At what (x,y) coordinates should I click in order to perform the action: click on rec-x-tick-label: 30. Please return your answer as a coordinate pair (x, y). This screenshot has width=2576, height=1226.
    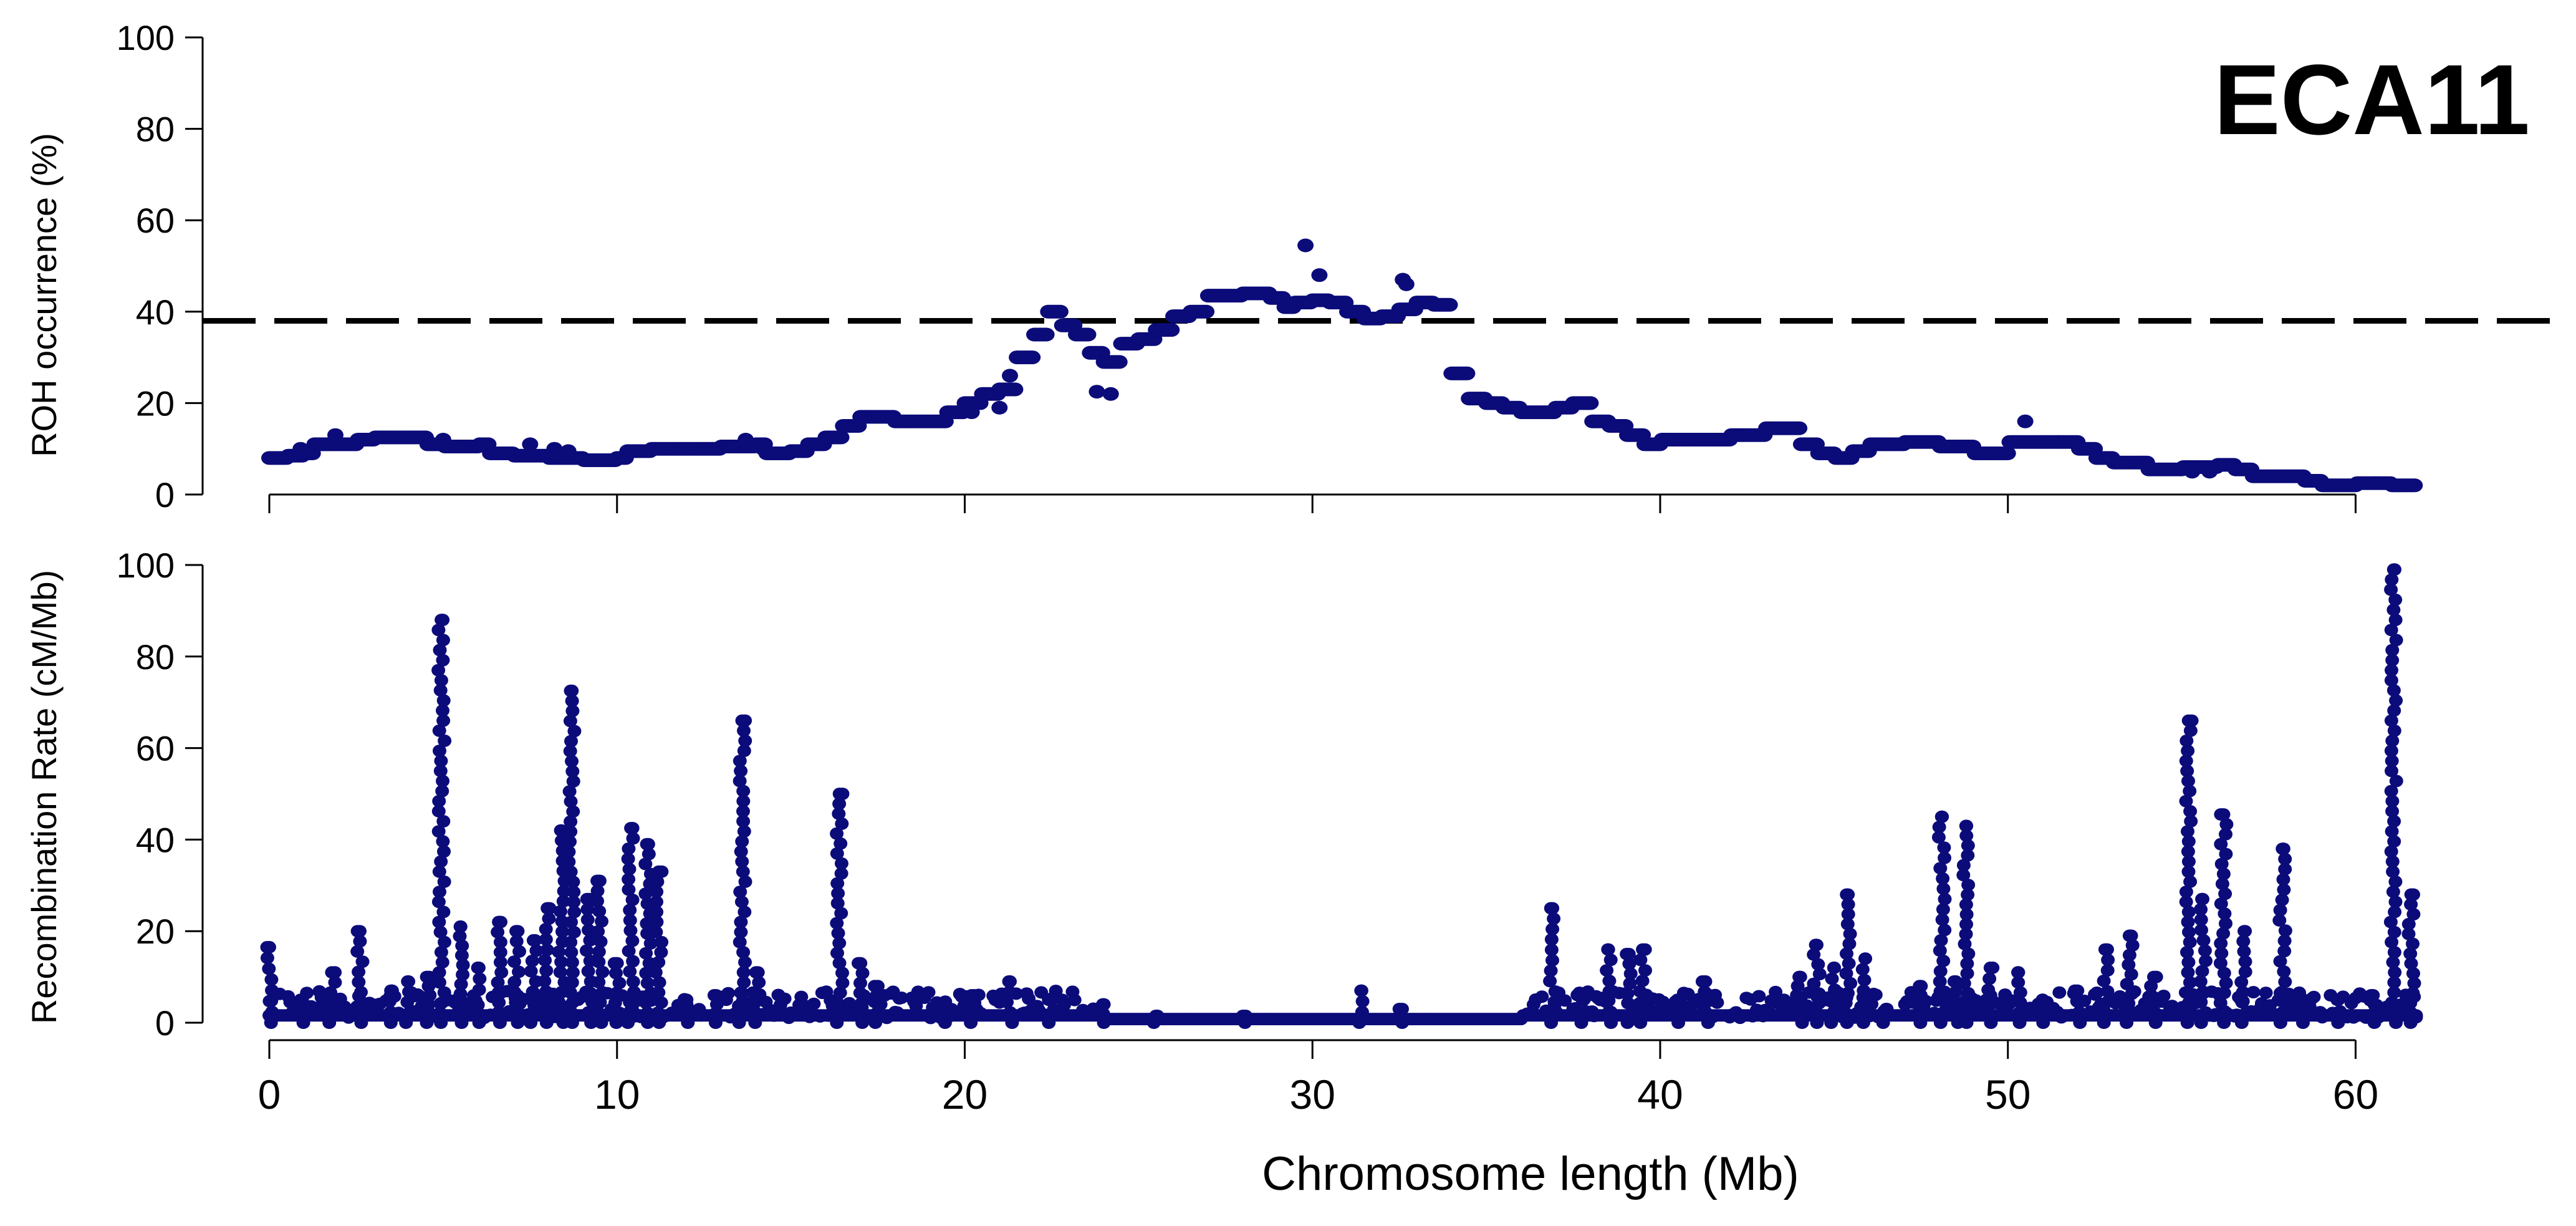
    Looking at the image, I should click on (1312, 1094).